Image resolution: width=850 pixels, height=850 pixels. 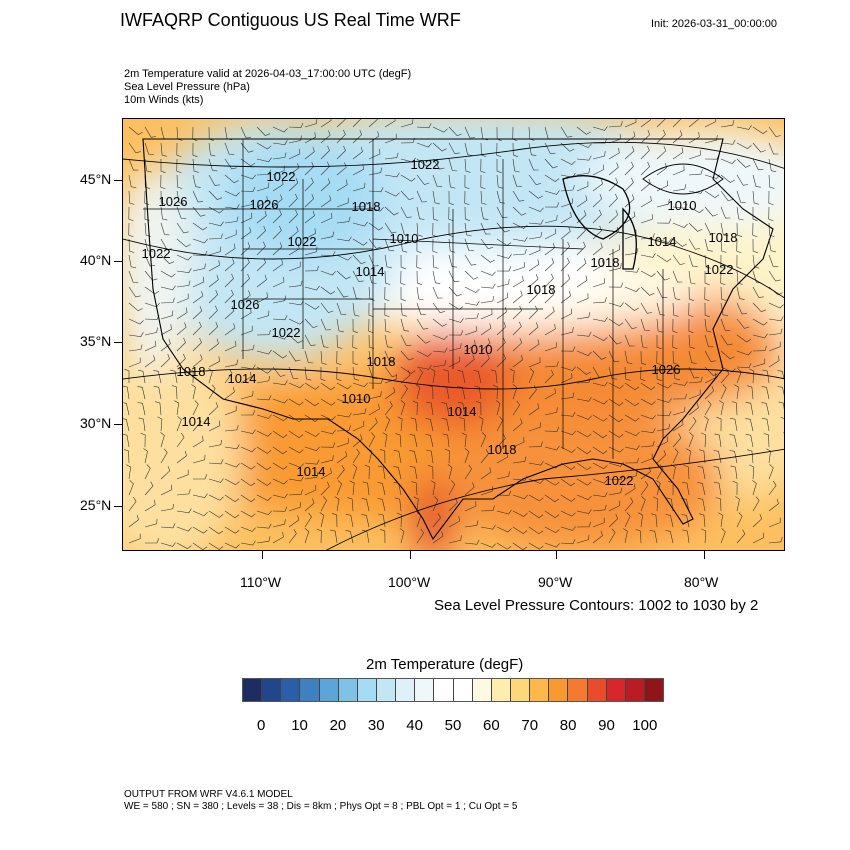 I want to click on subtitle-pressure: Sea Level Pressure (hPa), so click(x=187, y=87).